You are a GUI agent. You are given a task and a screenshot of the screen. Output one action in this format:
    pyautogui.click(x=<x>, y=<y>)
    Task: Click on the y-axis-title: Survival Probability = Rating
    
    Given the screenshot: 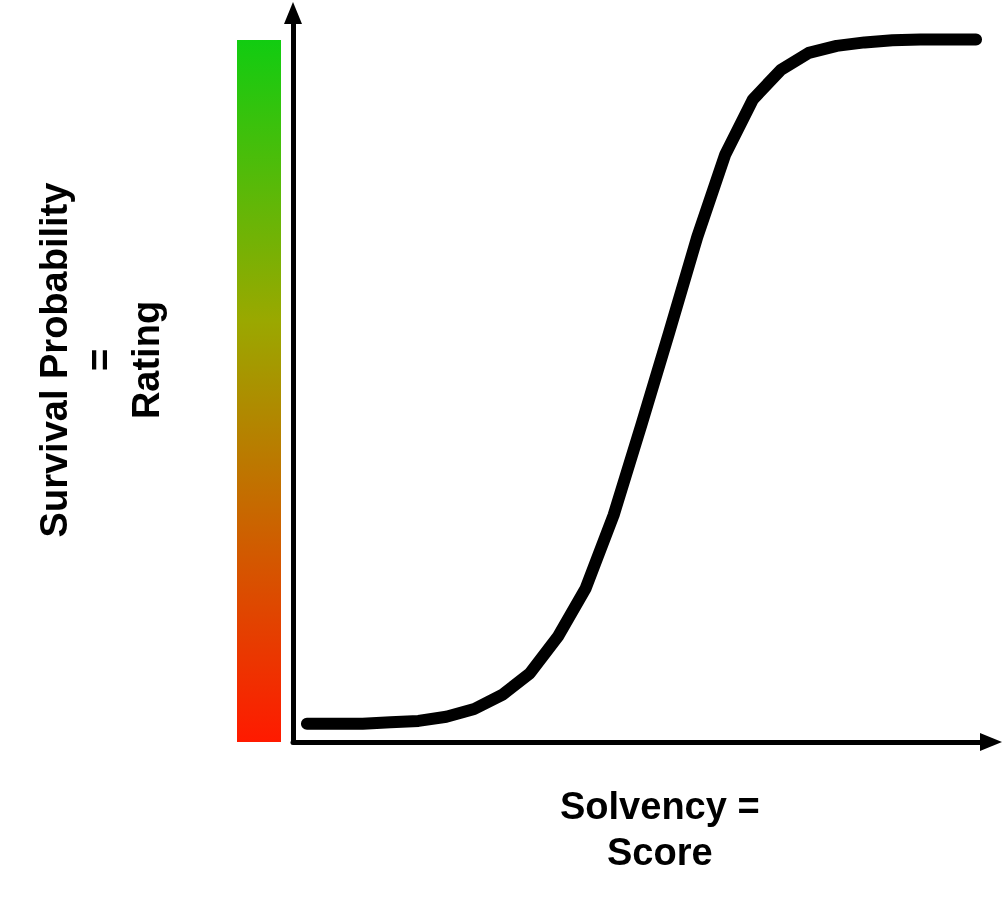 What is the action you would take?
    pyautogui.click(x=100, y=360)
    